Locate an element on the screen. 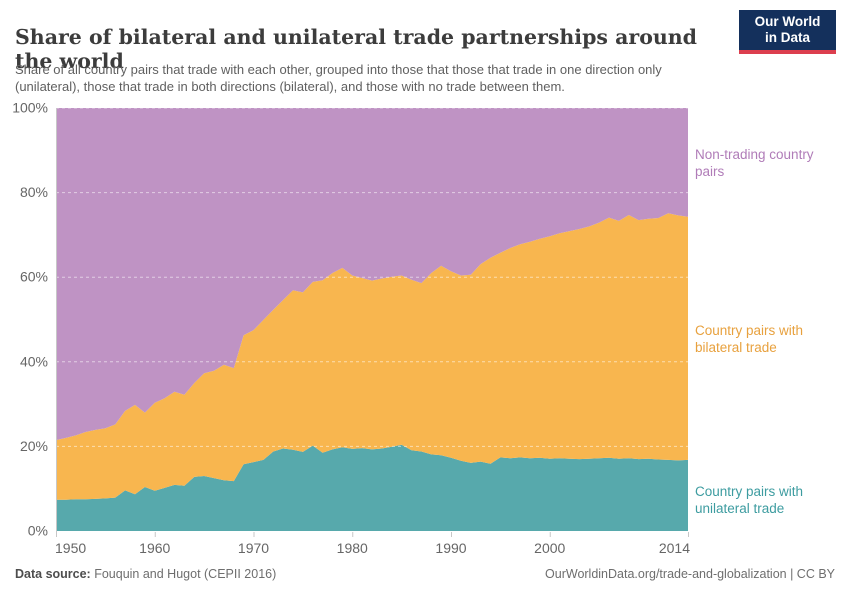 This screenshot has height=600, width=850. y-axis-tick-label: 20% is located at coordinates (34, 446).